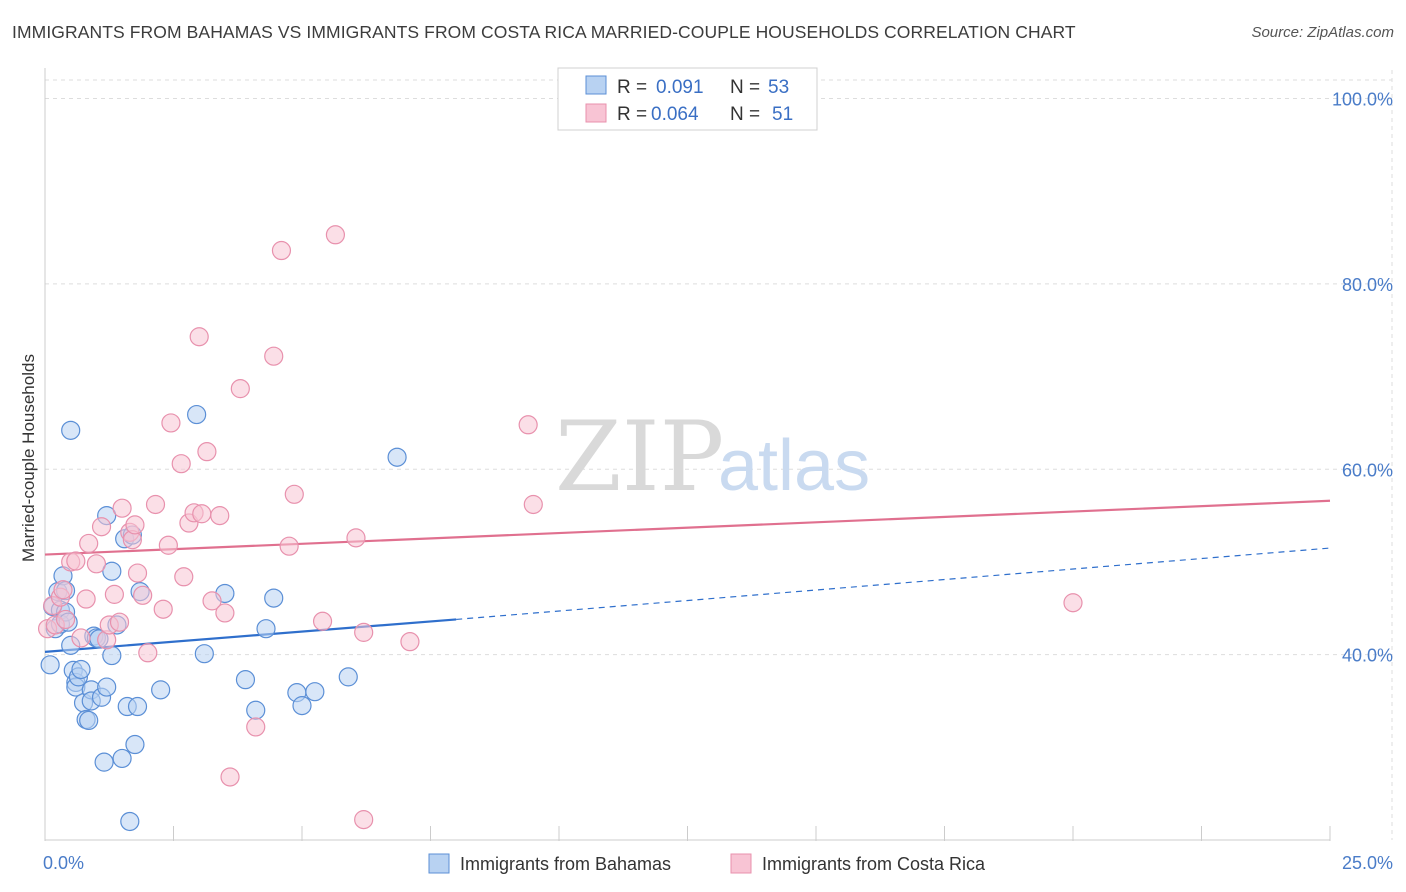 Image resolution: width=1406 pixels, height=892 pixels. What do you see at coordinates (778, 87) in the screenshot?
I see `legend-n-value-bahamas: 53` at bounding box center [778, 87].